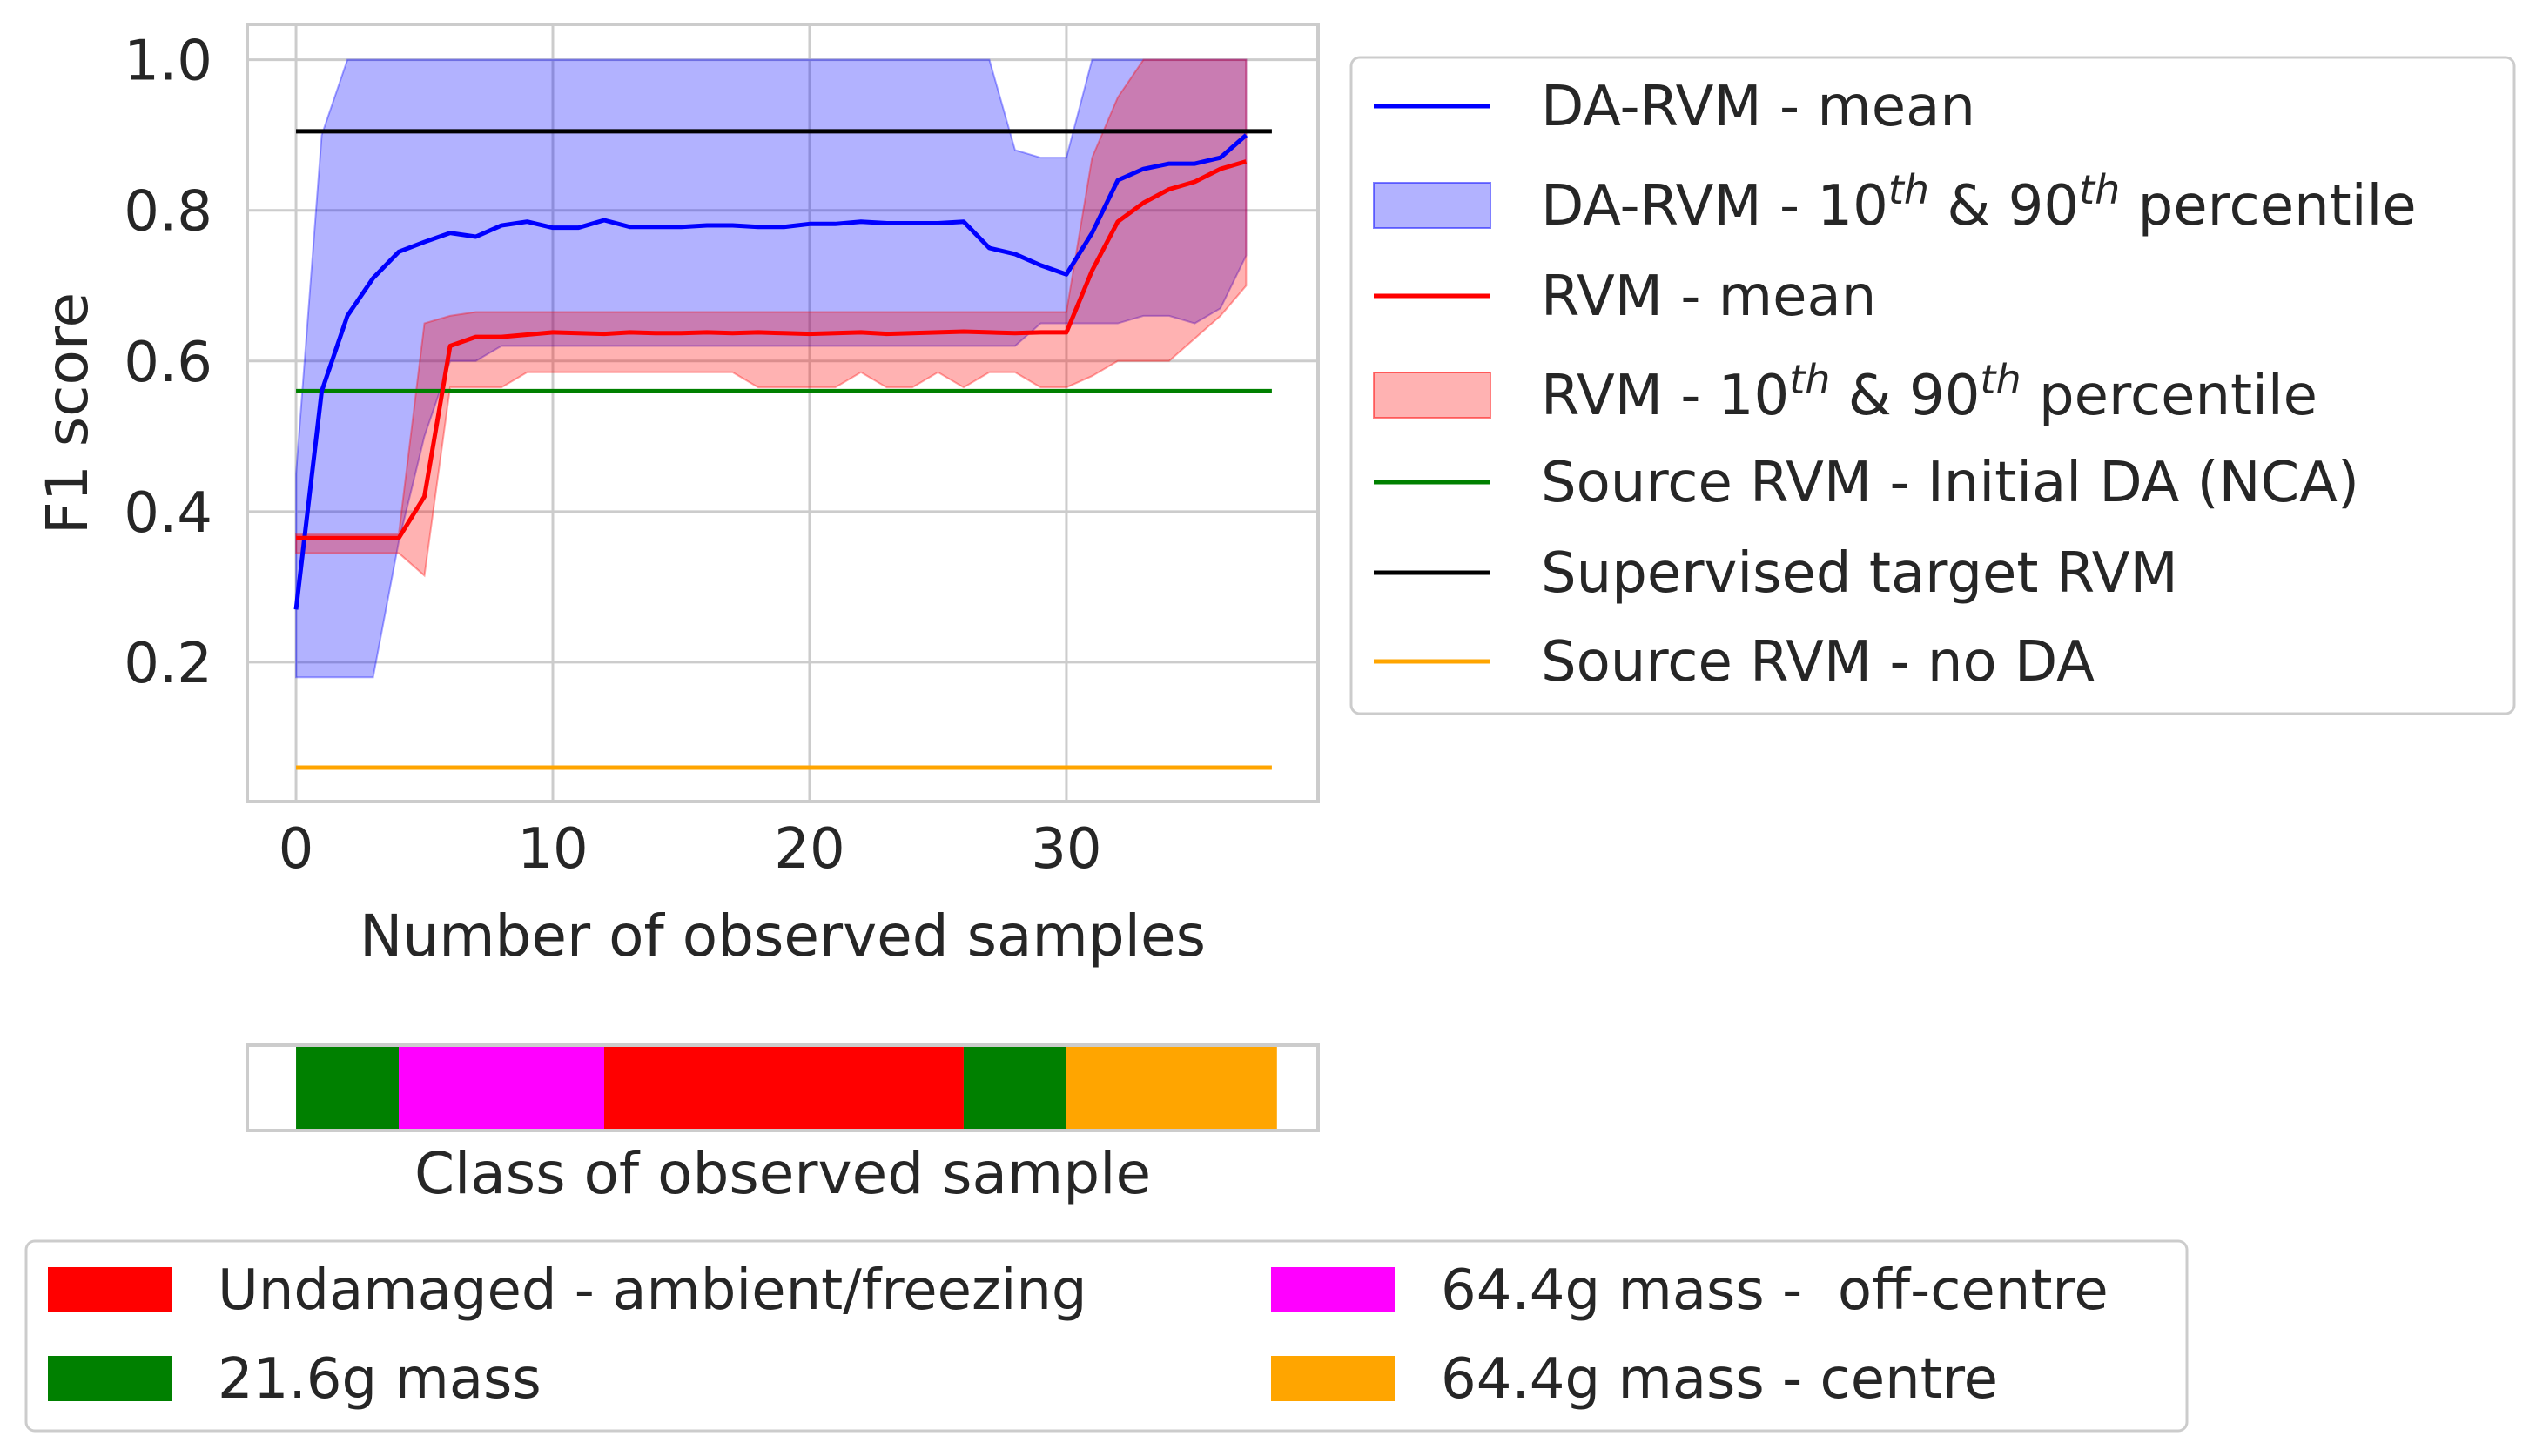 The height and width of the screenshot is (1456, 2536). Describe the element at coordinates (1929, 392) in the screenshot. I see `legend-label-rvm-percentile: RVM - 10th & 90th percentile` at that location.